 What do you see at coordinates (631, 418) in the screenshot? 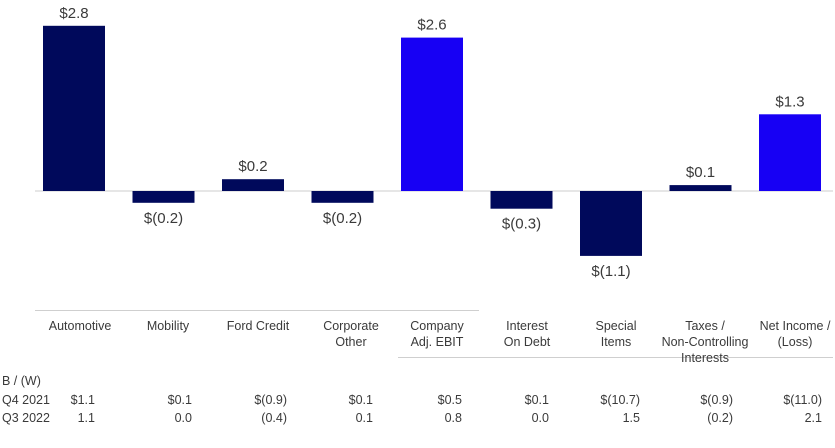
I see `table-cell: 1.5` at bounding box center [631, 418].